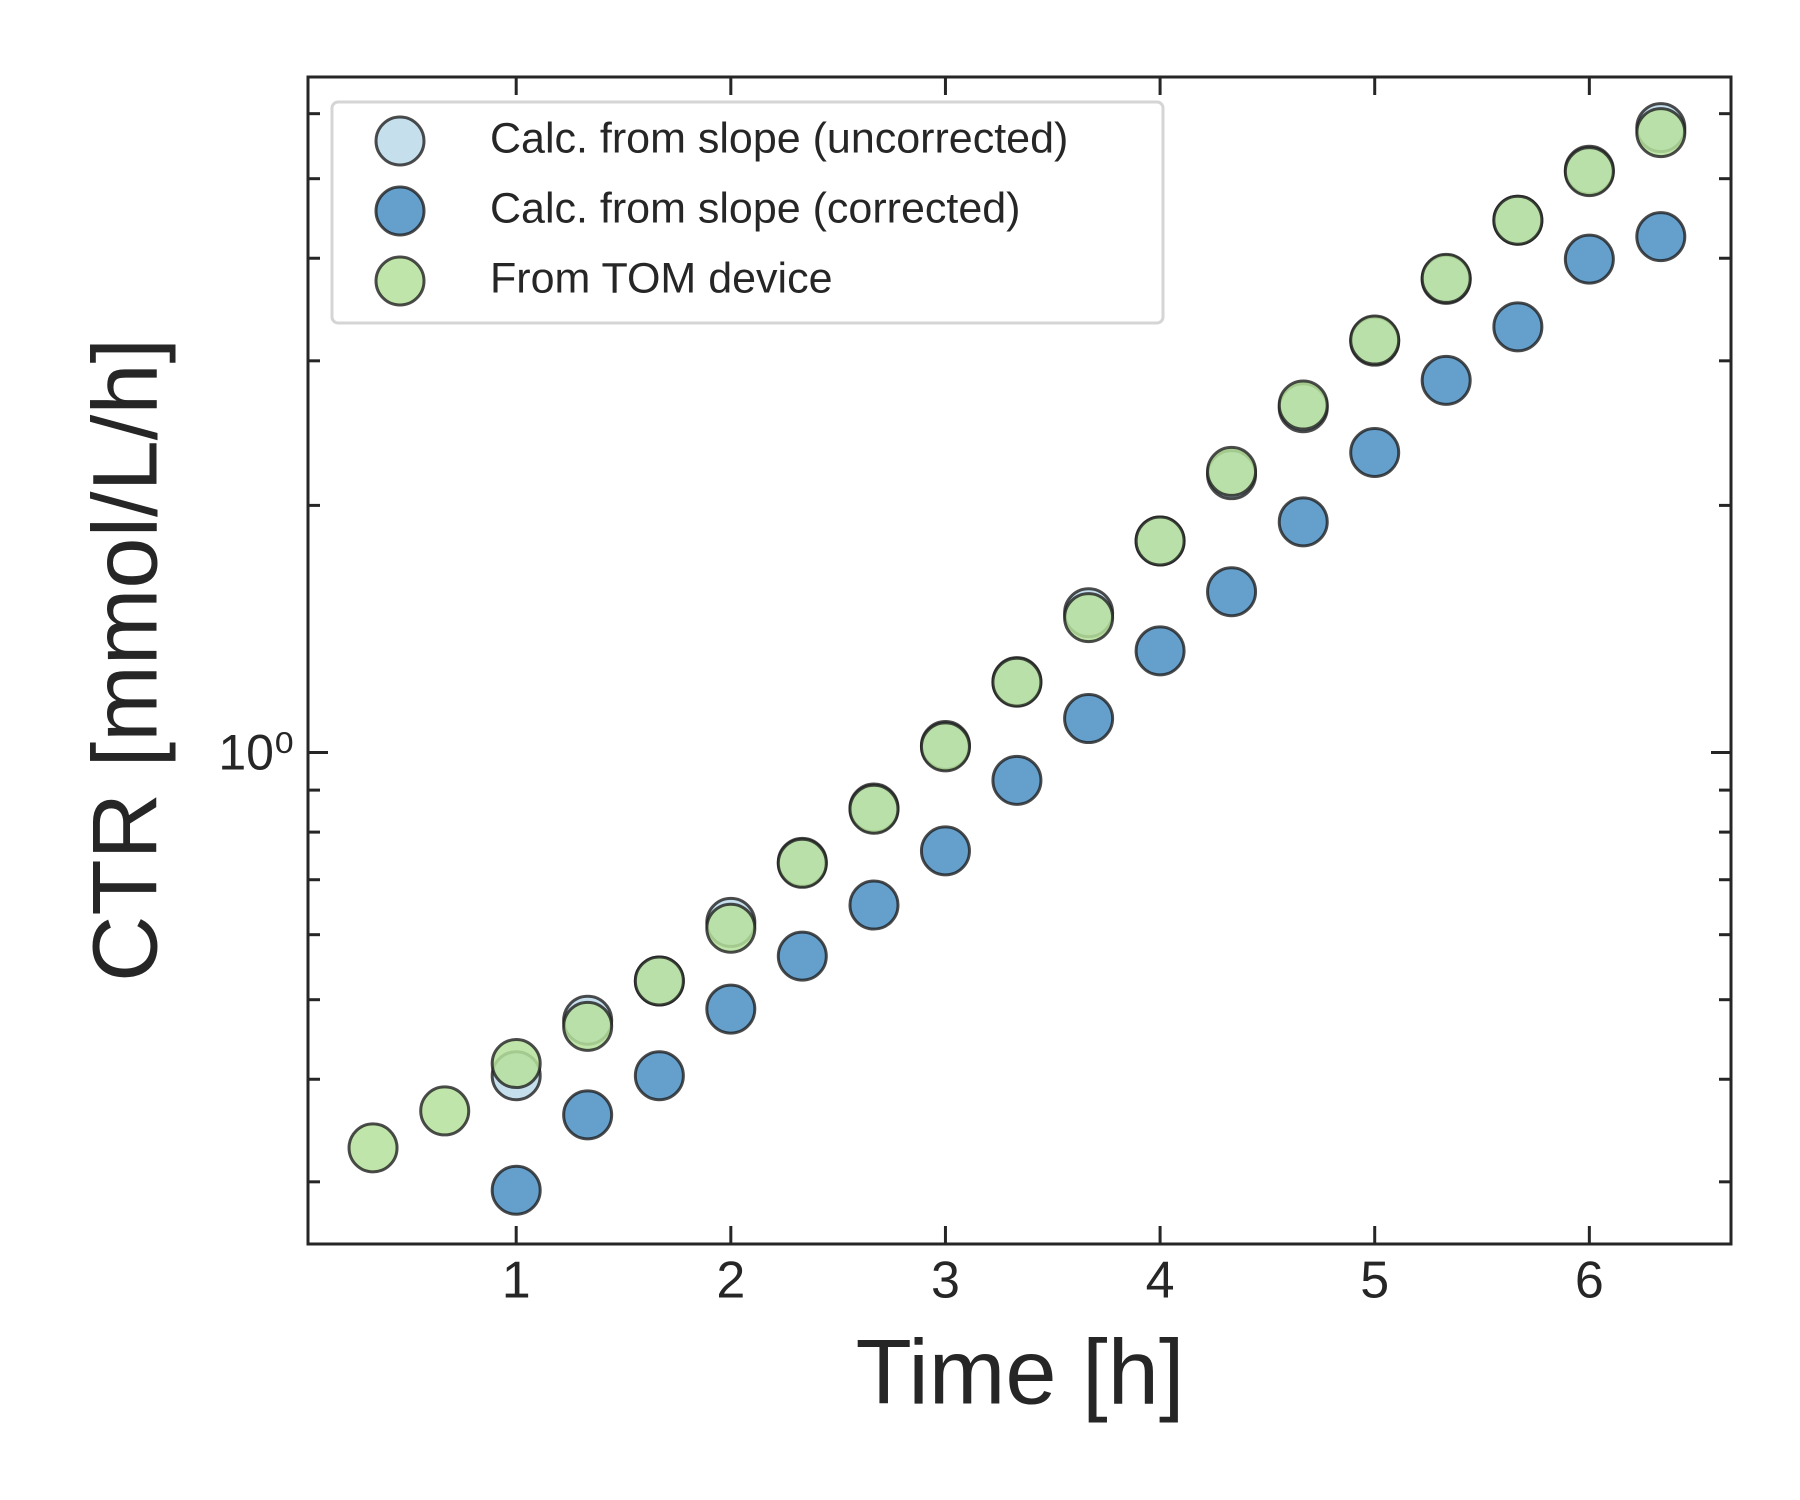 The image size is (1800, 1500). I want to click on legend-box, so click(747, 212).